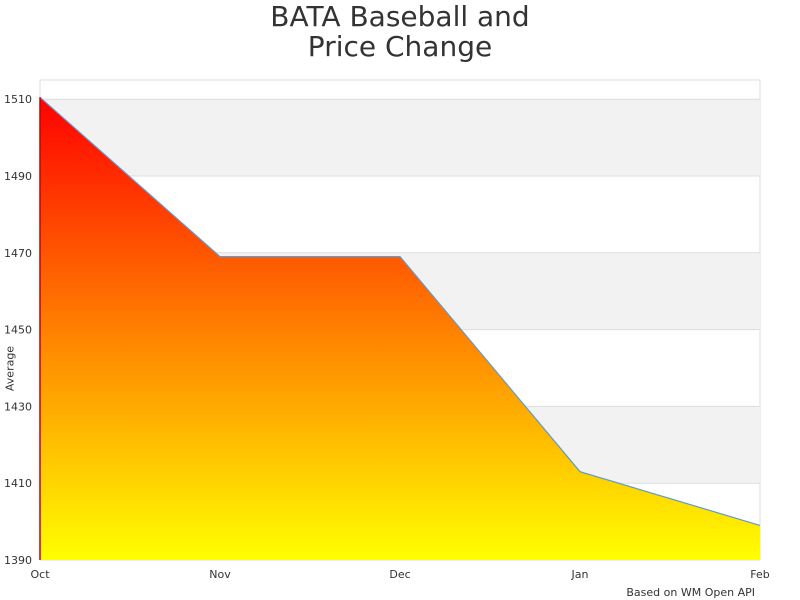 This screenshot has height=600, width=800. What do you see at coordinates (18, 560) in the screenshot?
I see `y-tick-label: 1390` at bounding box center [18, 560].